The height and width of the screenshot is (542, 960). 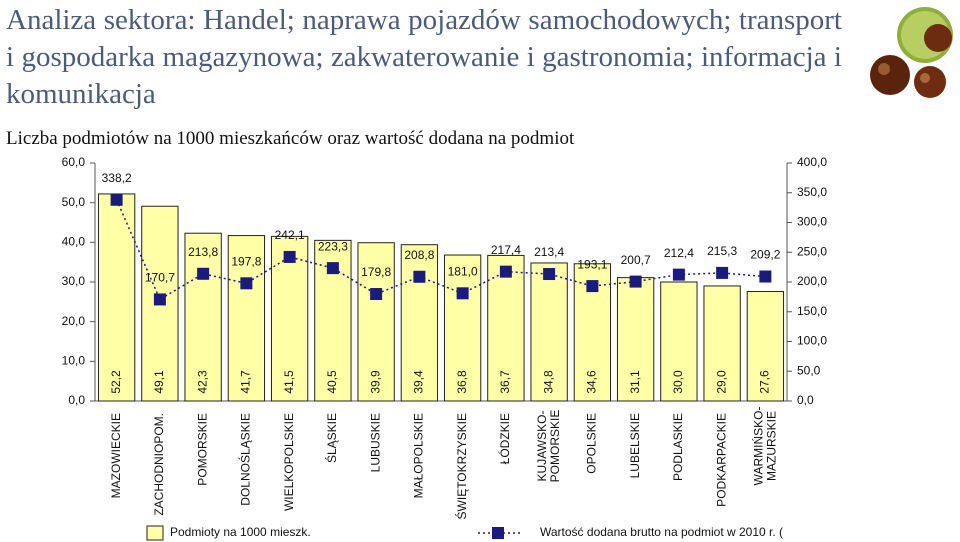 I want to click on bar-value-label: 30,0, so click(x=678, y=382).